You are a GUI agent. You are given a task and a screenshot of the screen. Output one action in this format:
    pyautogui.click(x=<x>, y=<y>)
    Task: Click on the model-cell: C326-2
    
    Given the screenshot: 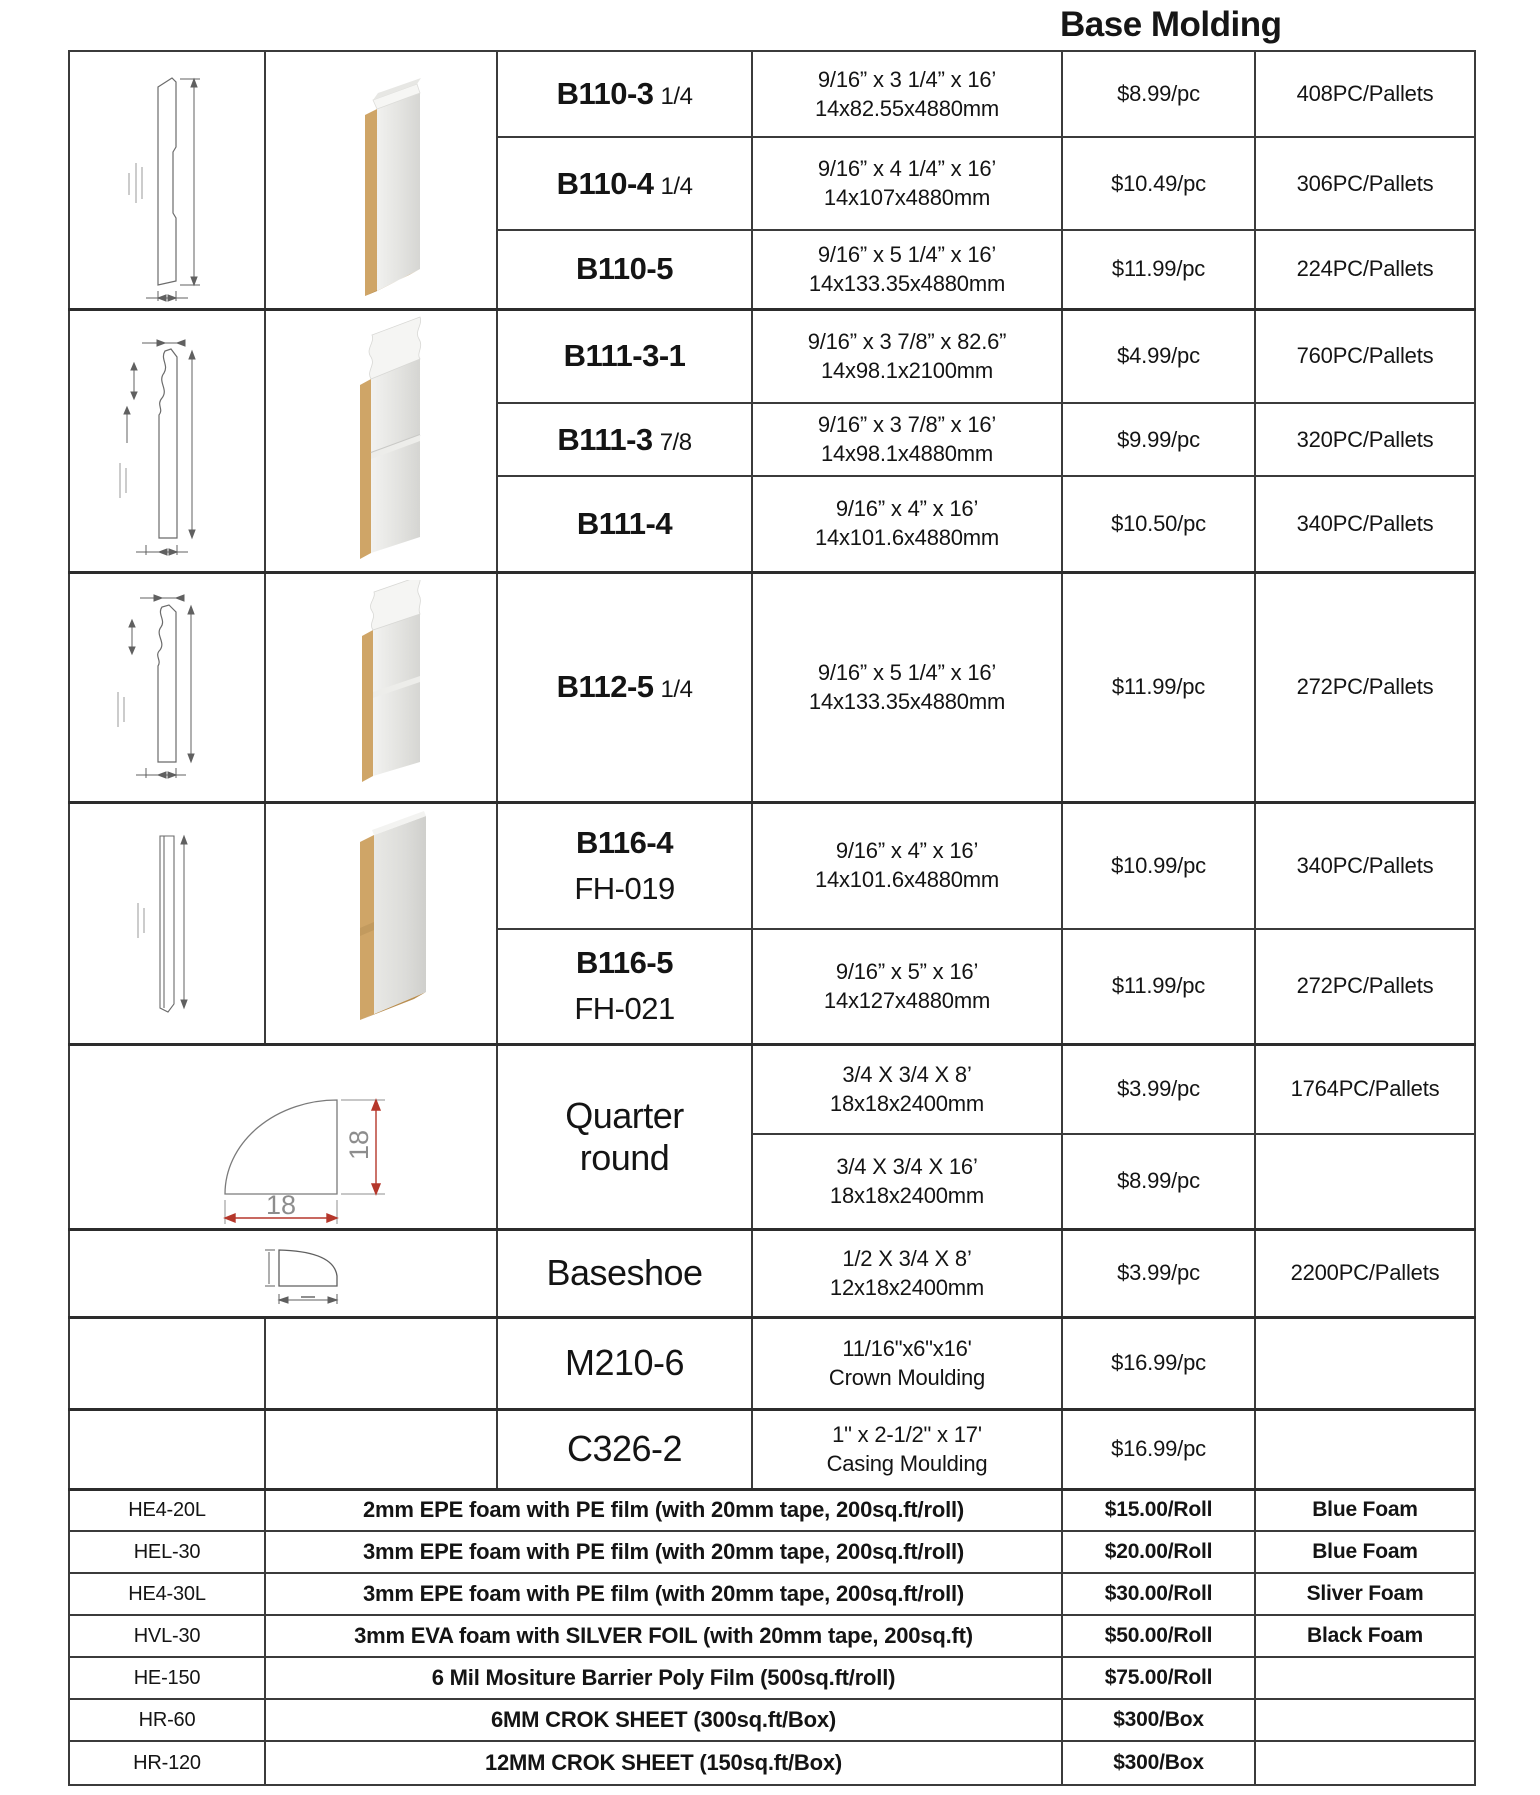 What is the action you would take?
    pyautogui.click(x=624, y=1448)
    